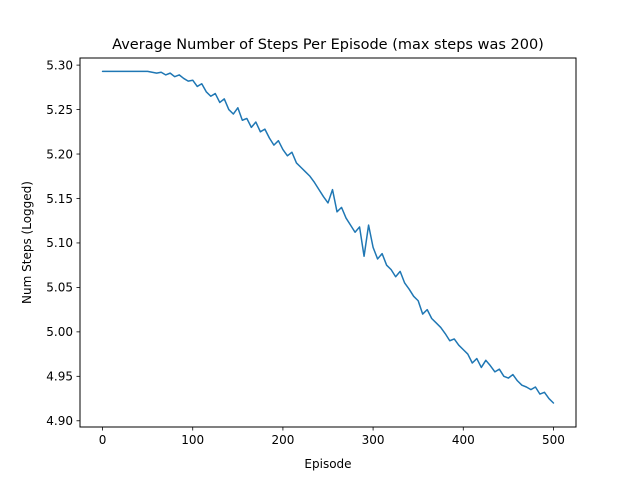 This screenshot has width=640, height=480. What do you see at coordinates (553, 440) in the screenshot?
I see `x-tick-label: 500` at bounding box center [553, 440].